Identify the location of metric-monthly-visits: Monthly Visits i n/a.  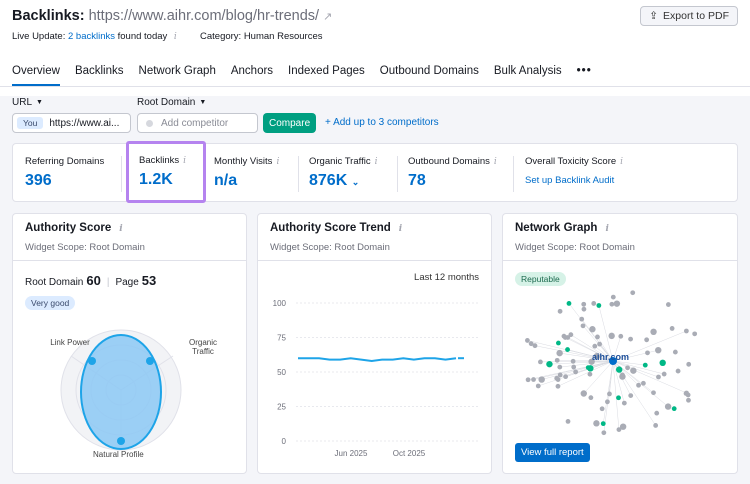
(248, 173).